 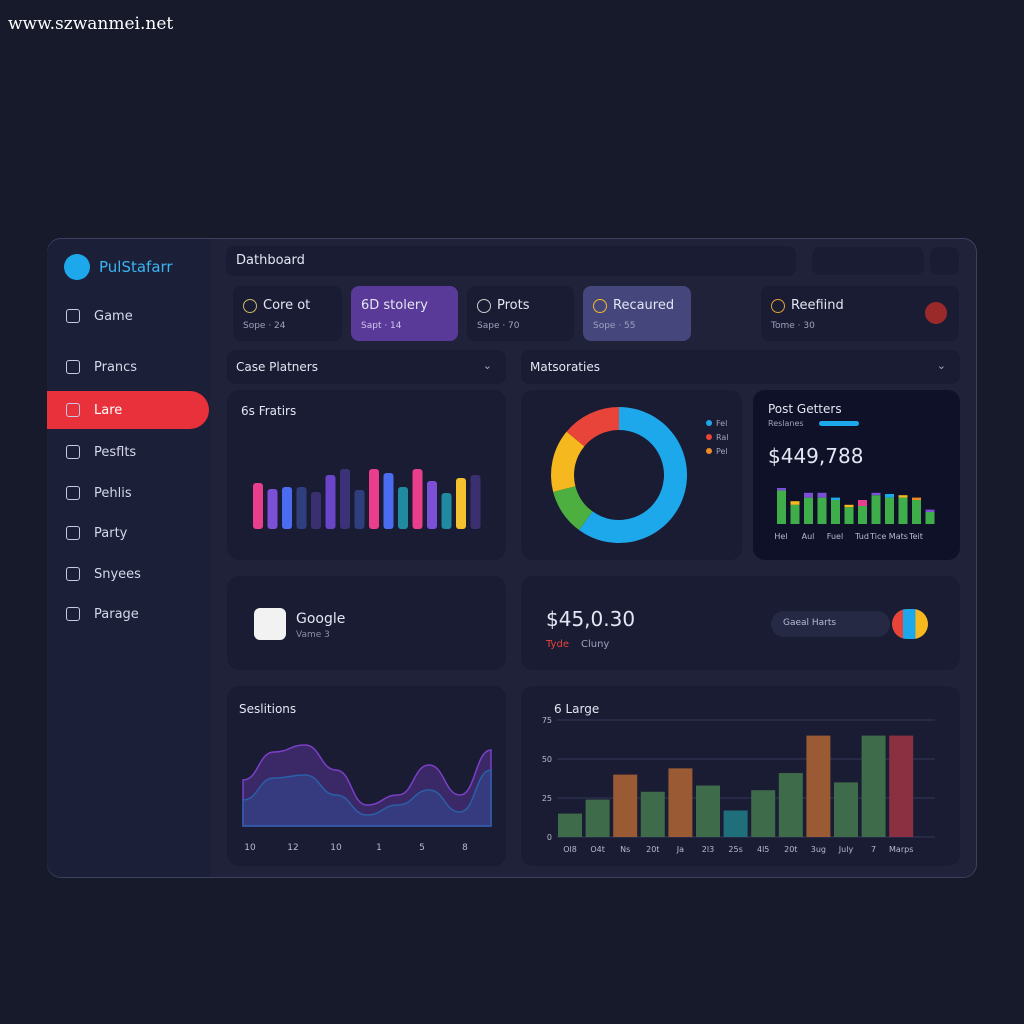 I want to click on nav-item: Pesflts, so click(x=128, y=452).